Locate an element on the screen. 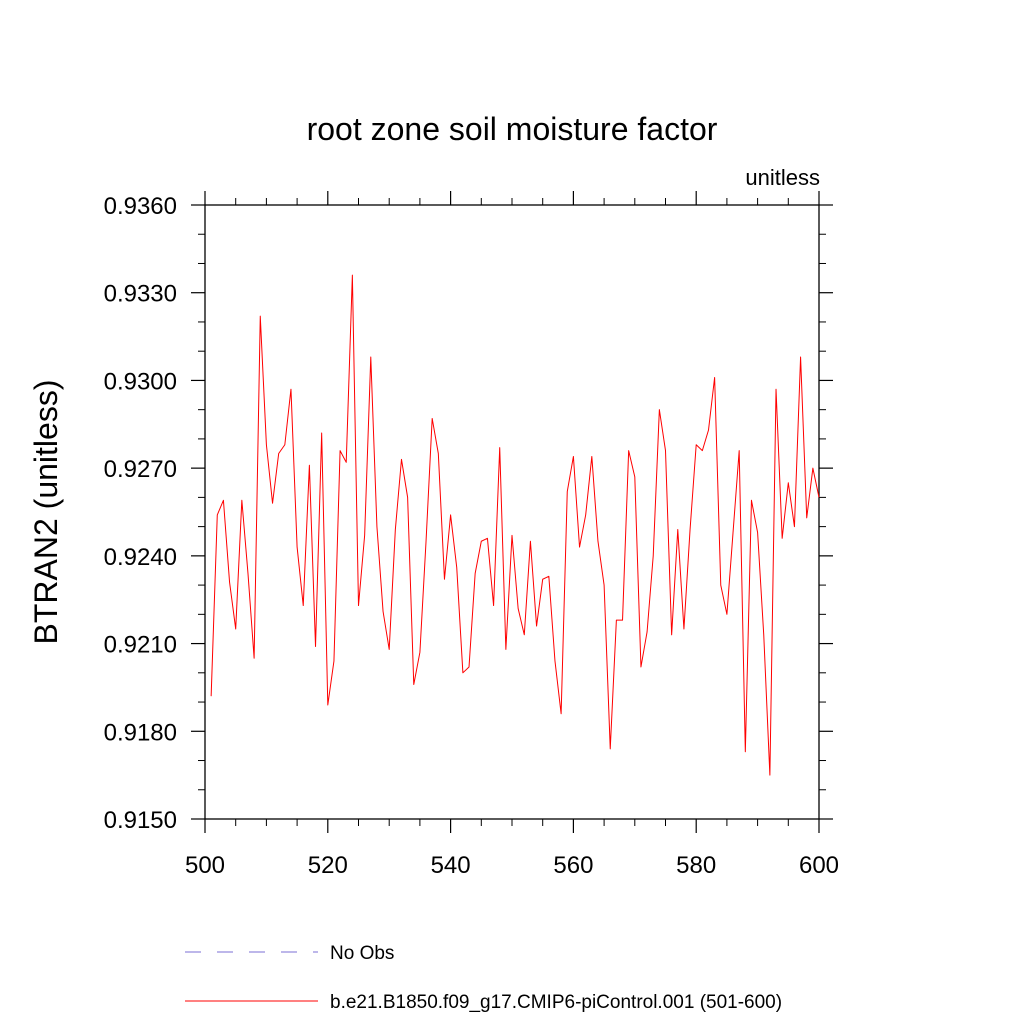 This screenshot has height=1024, width=1024. y-axis-label: BTRAN2 (unitless) is located at coordinates (46, 512).